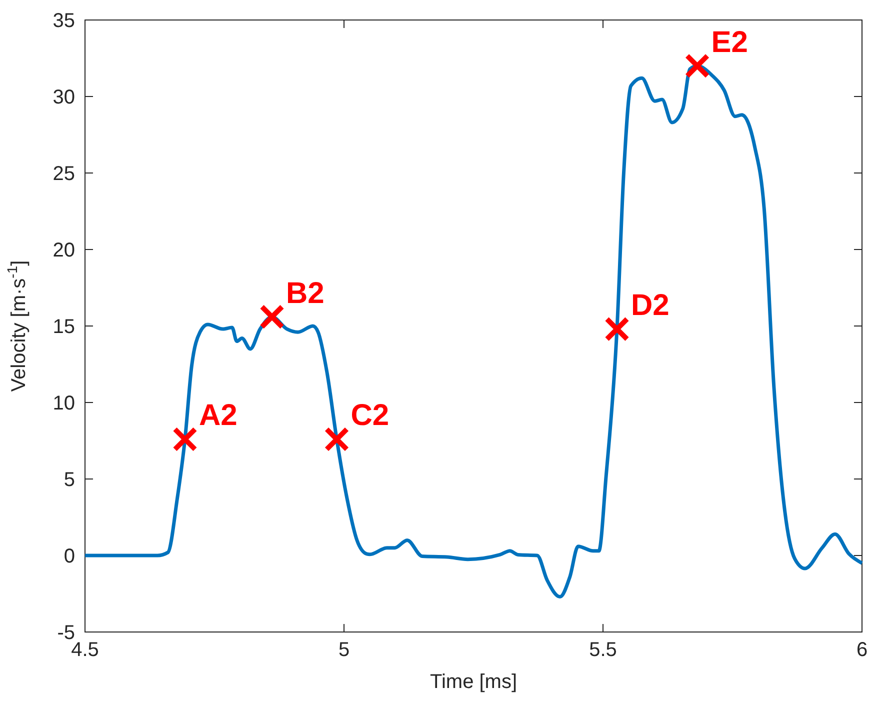 The height and width of the screenshot is (706, 872). I want to click on y-tick-label: 5, so click(69, 480).